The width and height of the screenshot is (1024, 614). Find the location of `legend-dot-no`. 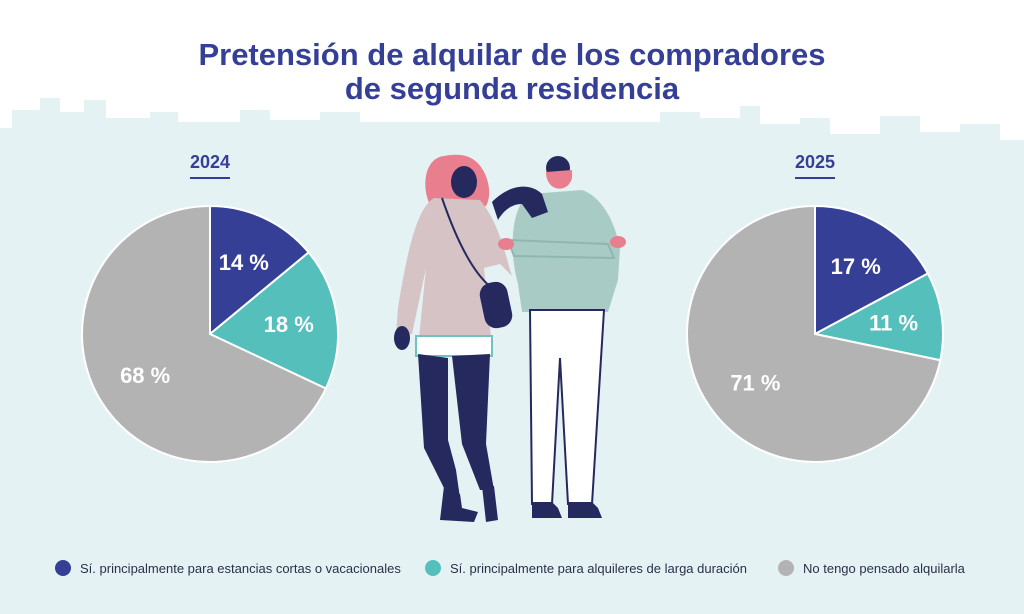

legend-dot-no is located at coordinates (786, 568).